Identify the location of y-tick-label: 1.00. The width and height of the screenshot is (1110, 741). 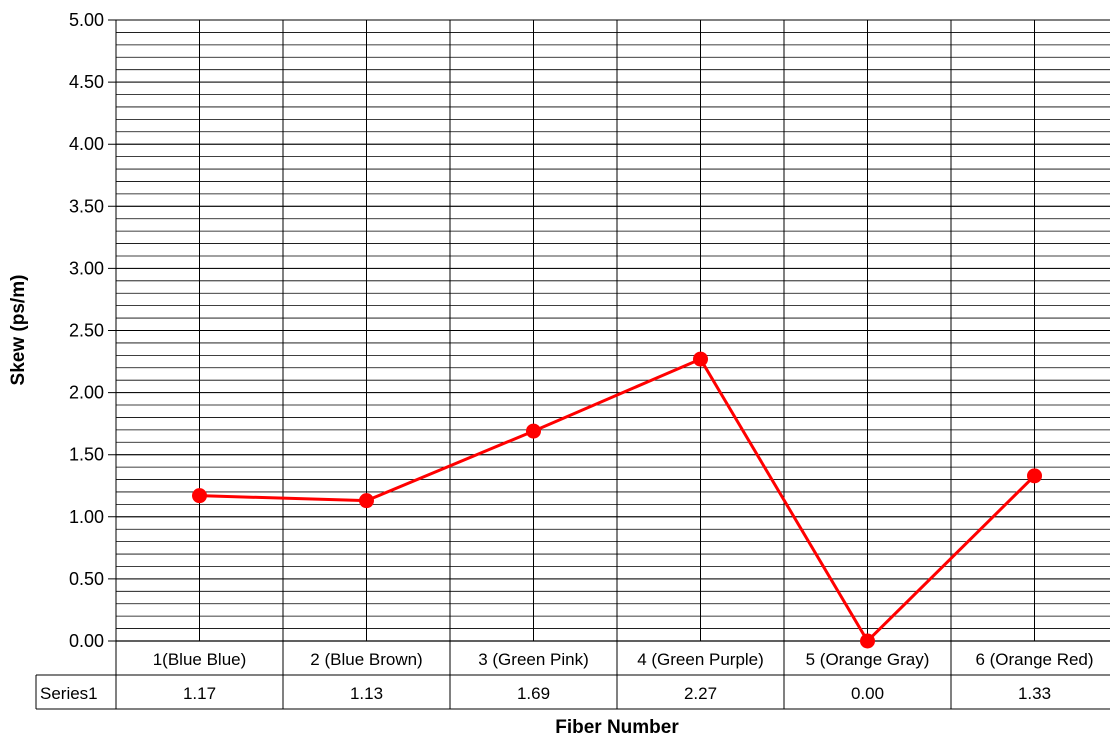
(86, 517).